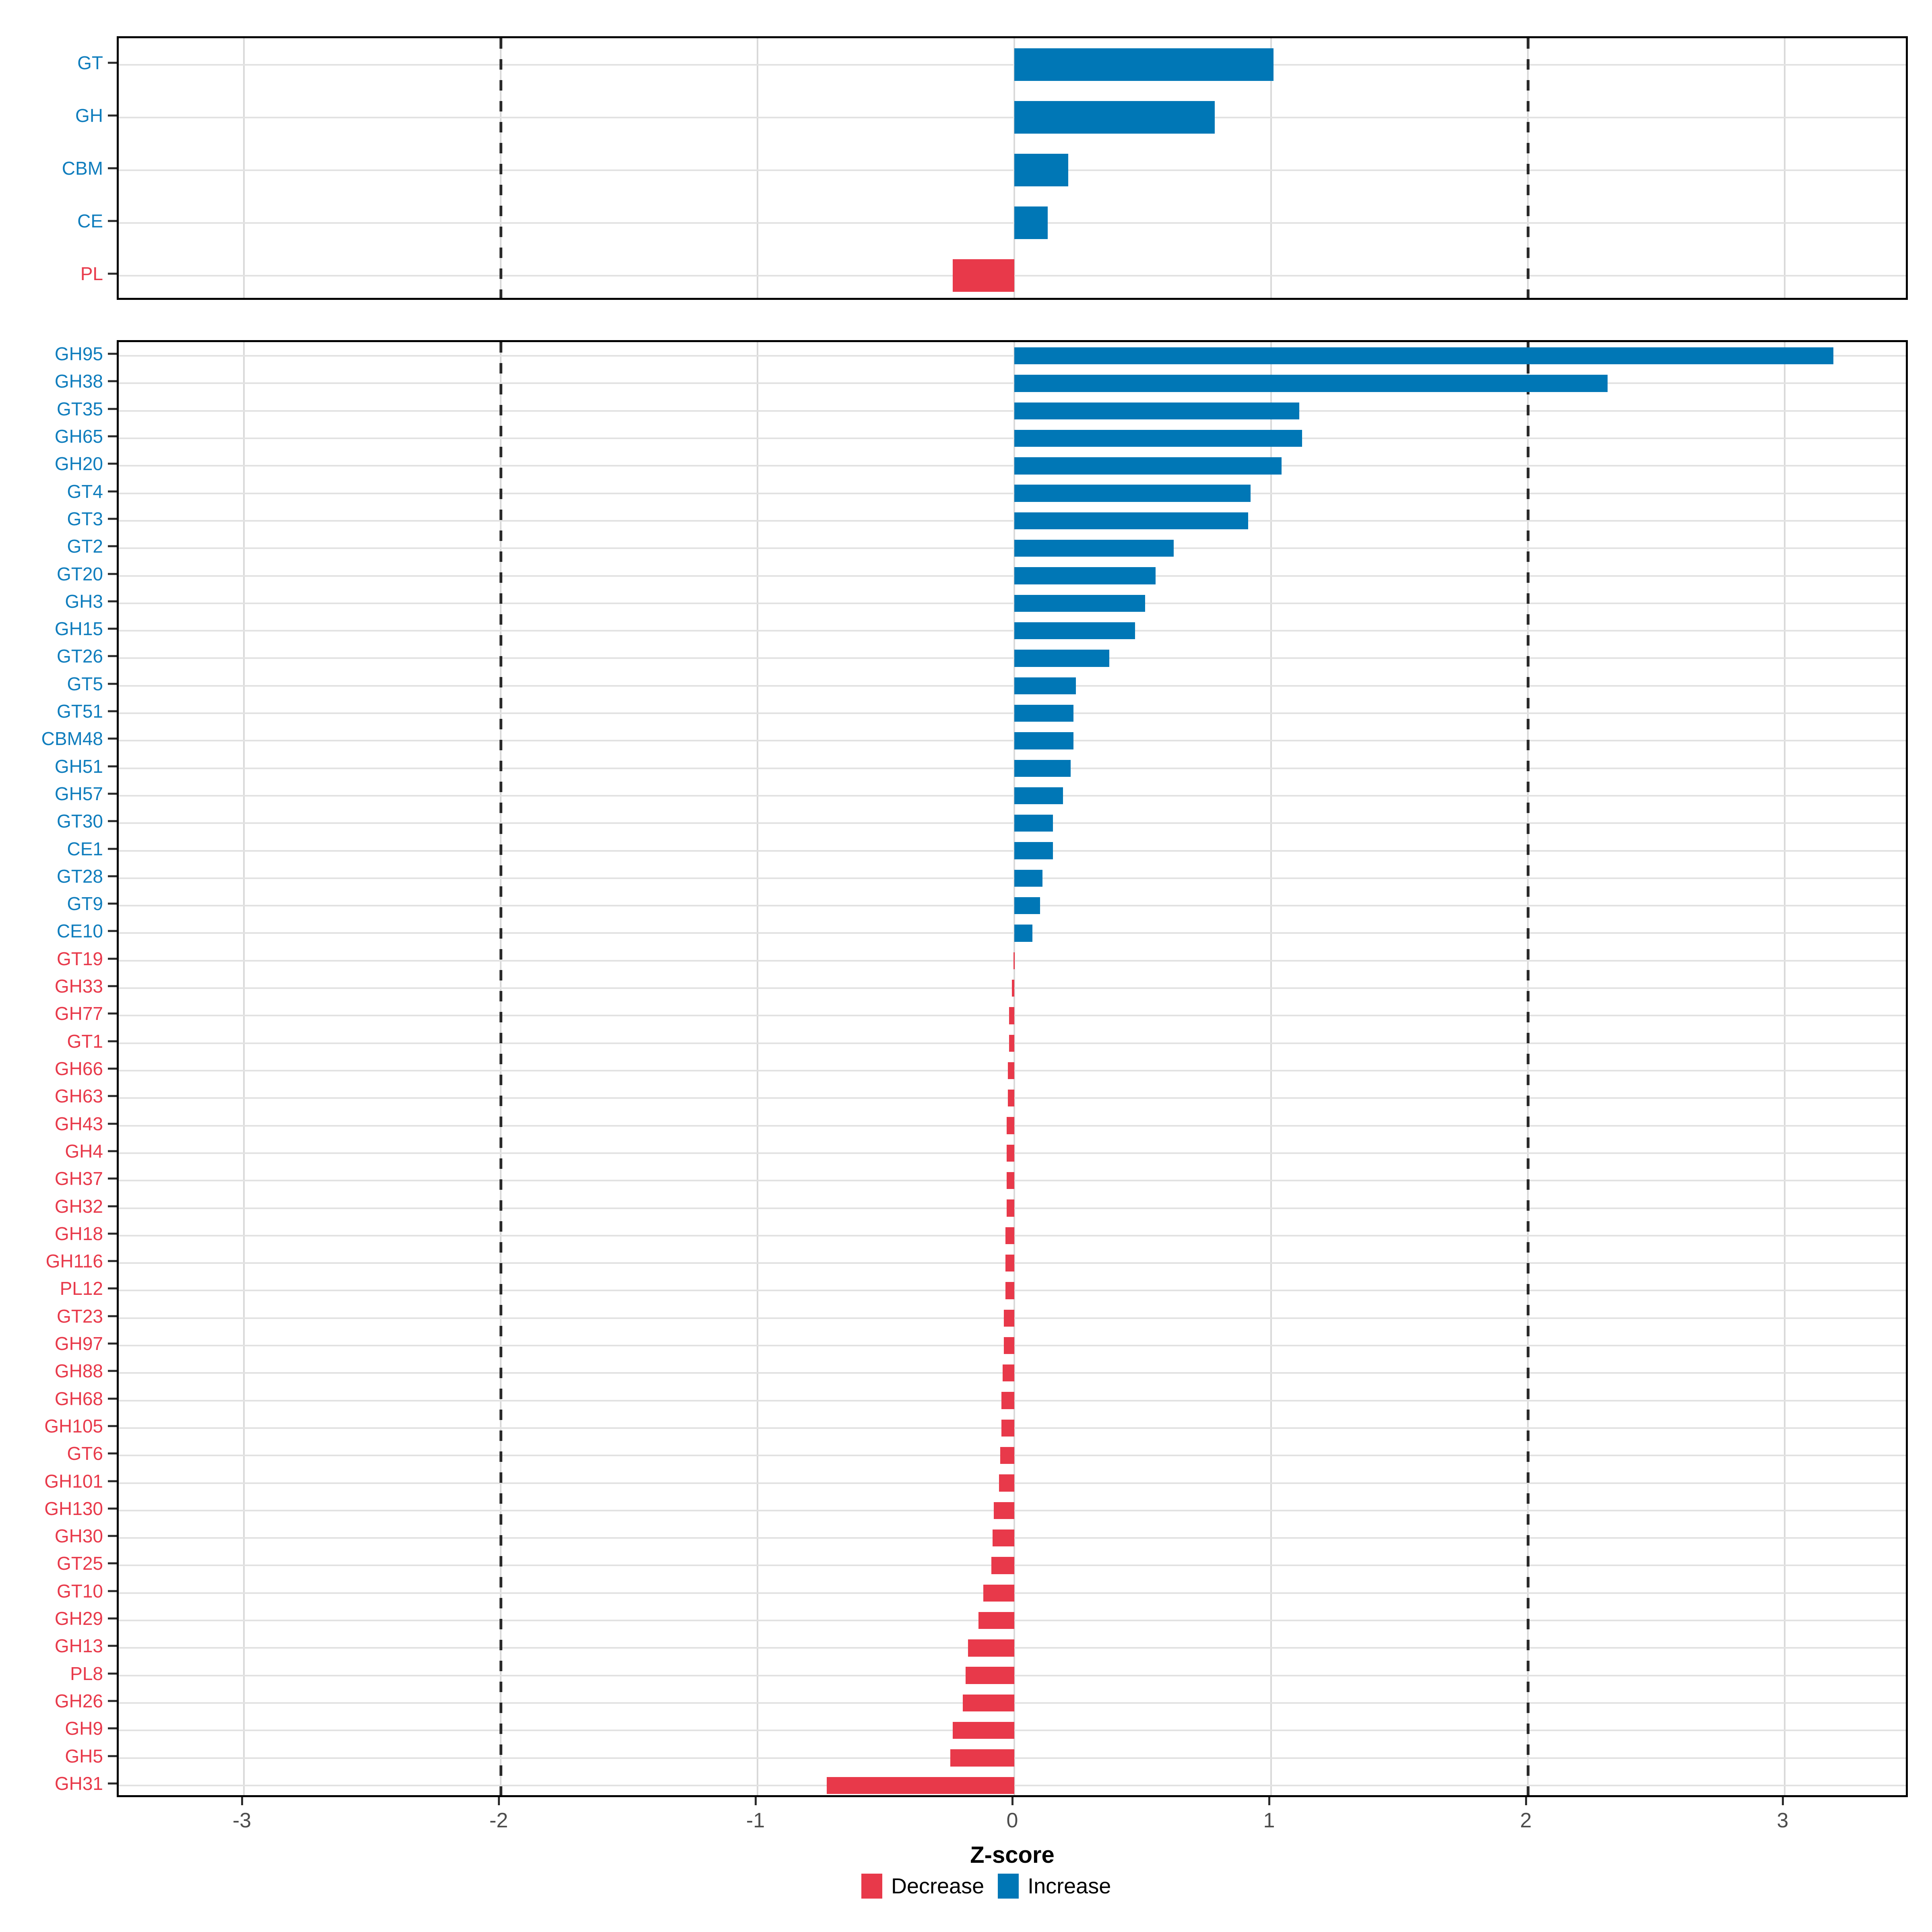 The width and height of the screenshot is (1932, 1932). I want to click on y-axis-label: GT28, so click(79, 876).